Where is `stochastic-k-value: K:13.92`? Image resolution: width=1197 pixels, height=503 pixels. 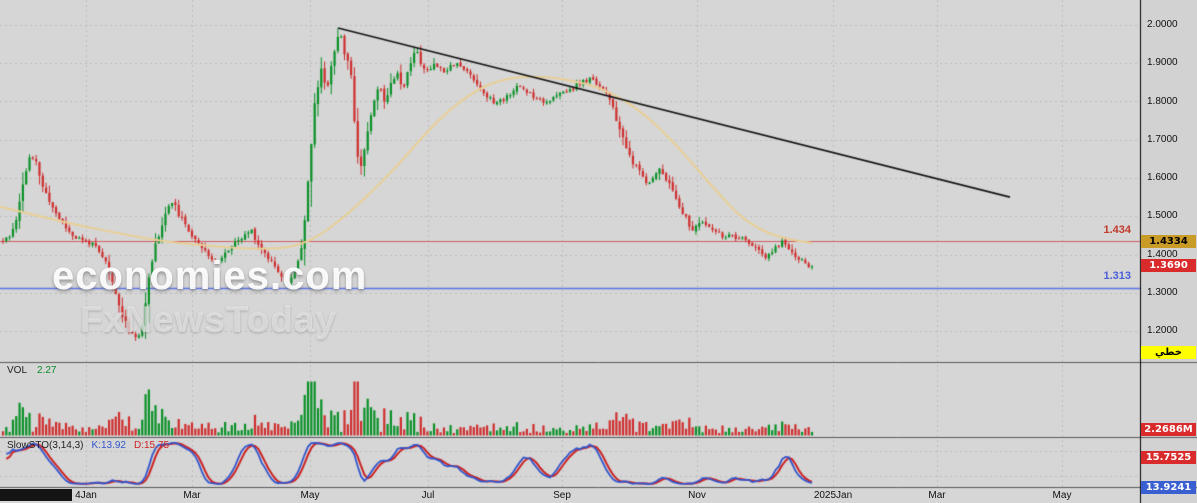
stochastic-k-value: K:13.92 is located at coordinates (108, 445).